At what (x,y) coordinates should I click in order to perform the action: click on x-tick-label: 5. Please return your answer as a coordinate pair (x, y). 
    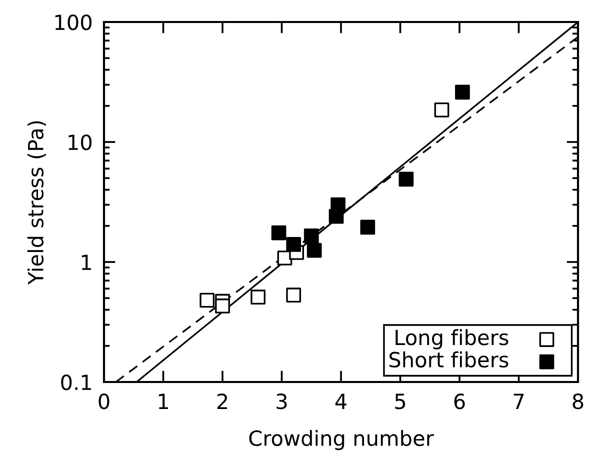
    Looking at the image, I should click on (400, 402).